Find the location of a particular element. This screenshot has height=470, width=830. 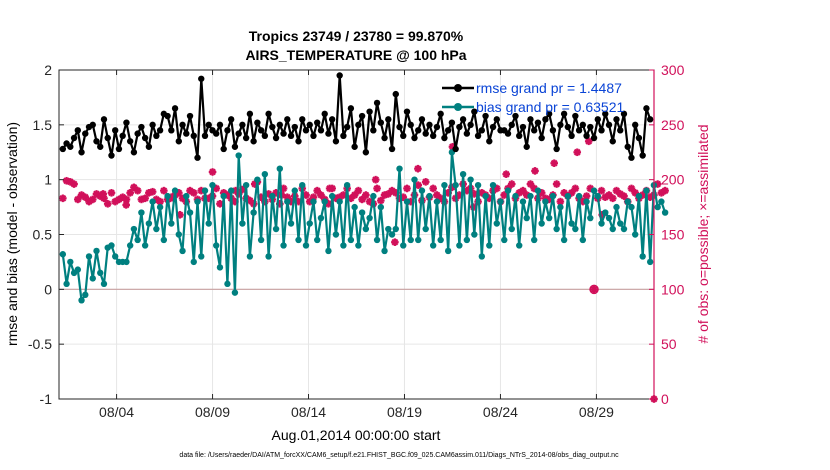

legend-rmse-marker is located at coordinates (458, 88).